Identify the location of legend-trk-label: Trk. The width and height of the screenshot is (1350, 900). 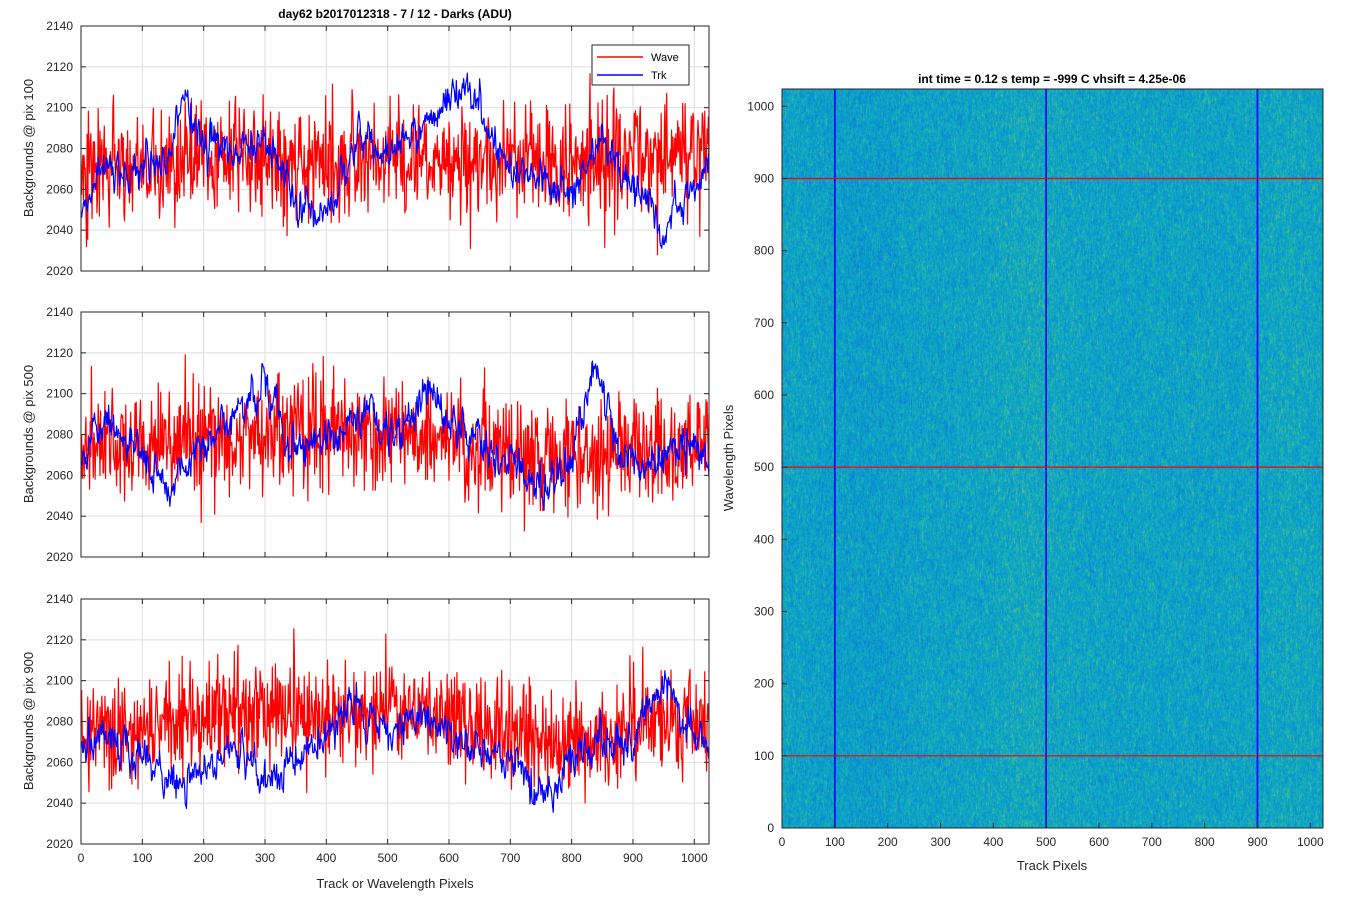
(659, 76).